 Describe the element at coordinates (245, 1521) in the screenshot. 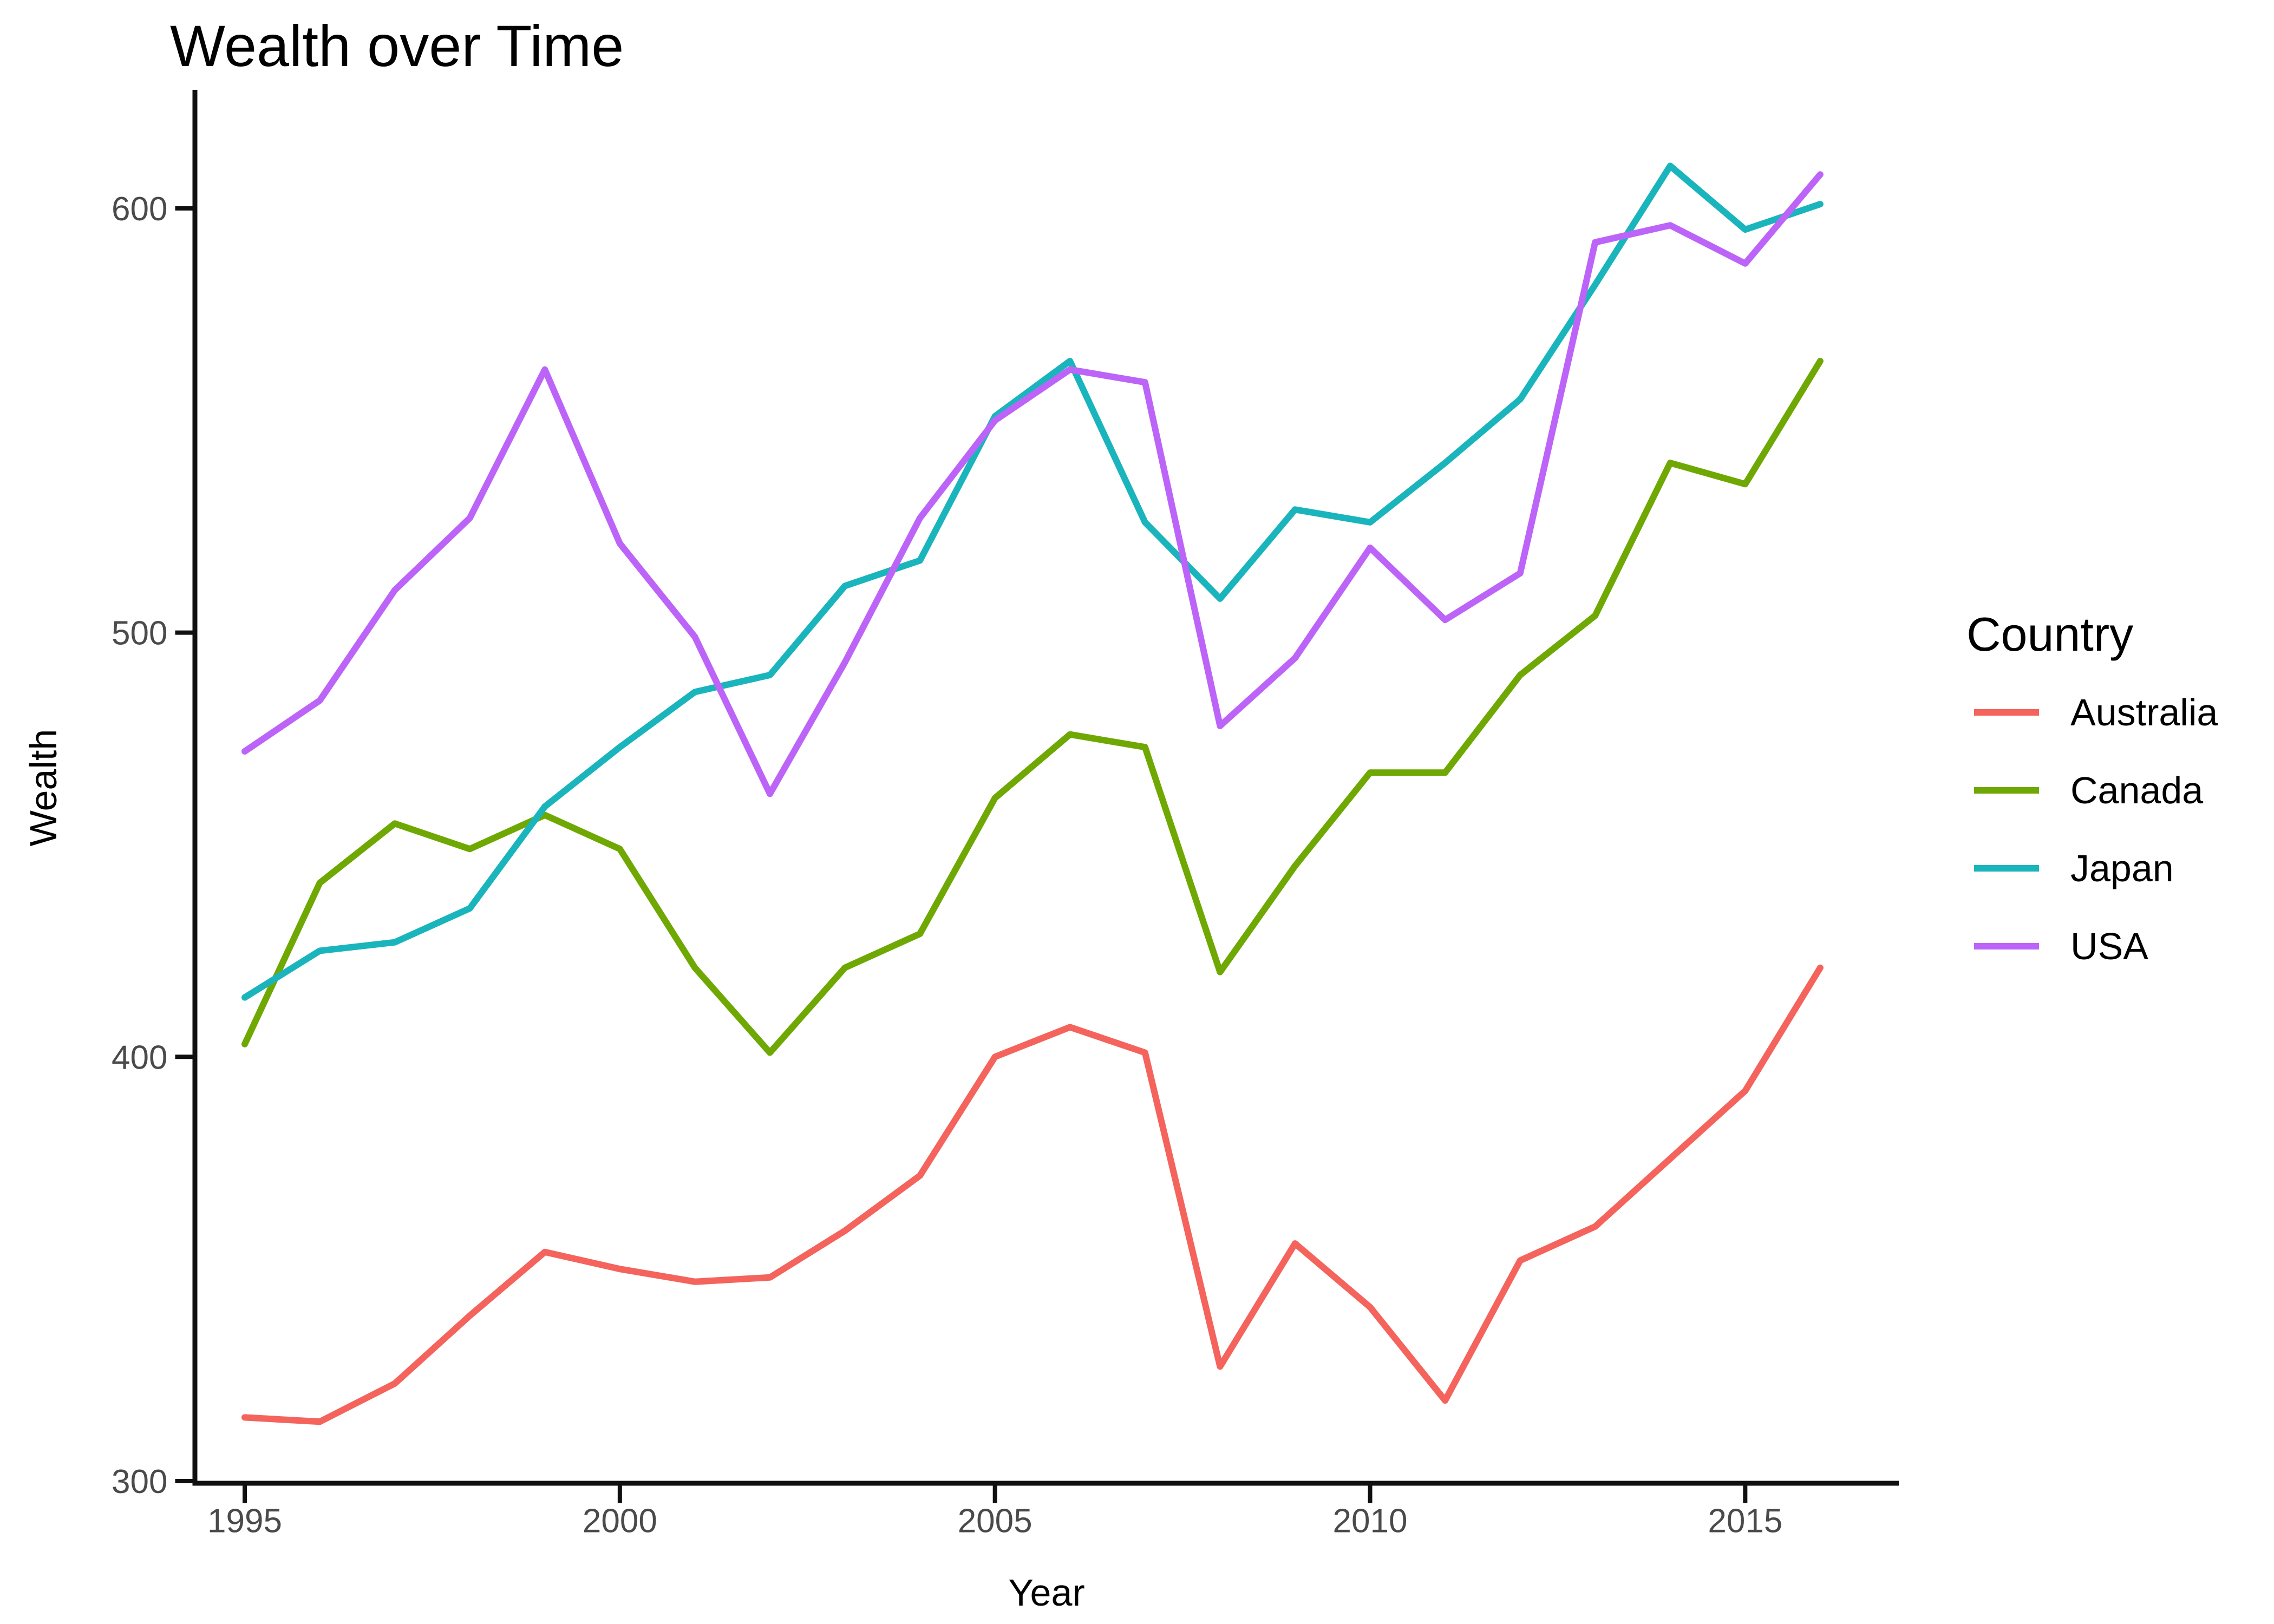

I see `x-tick-label: 1995` at that location.